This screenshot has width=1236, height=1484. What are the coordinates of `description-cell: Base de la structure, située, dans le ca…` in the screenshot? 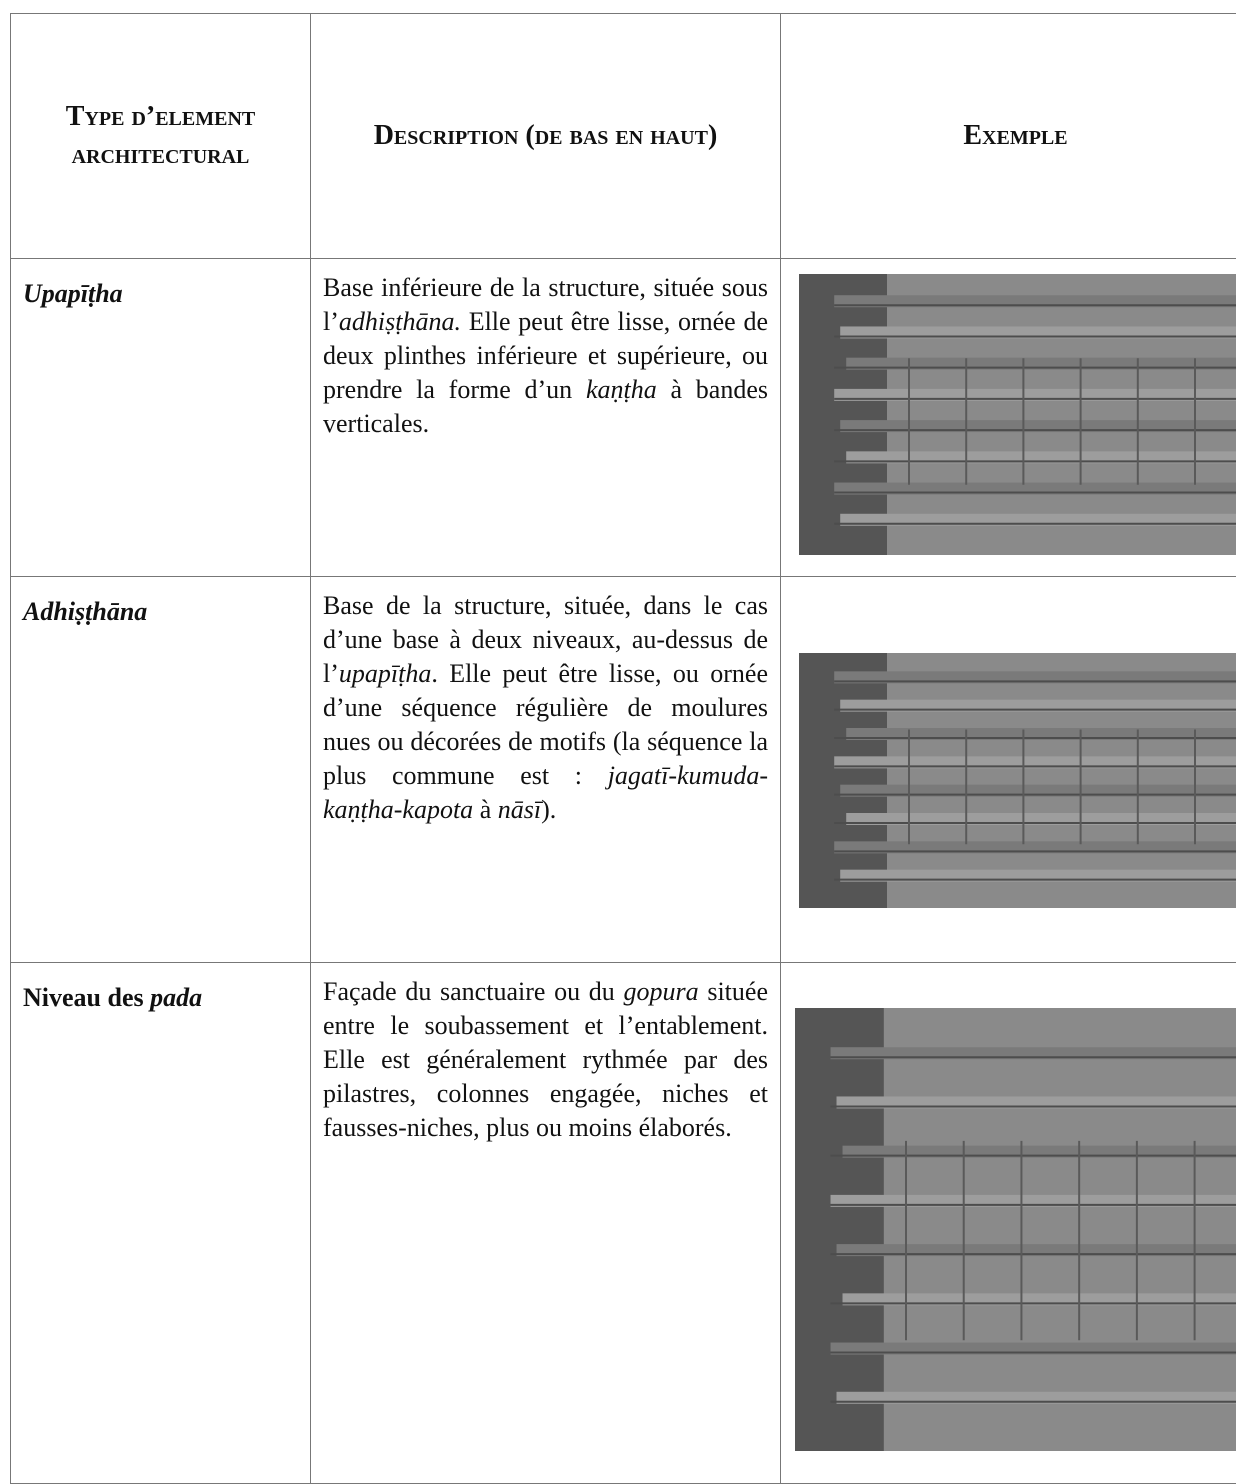 It's located at (546, 770).